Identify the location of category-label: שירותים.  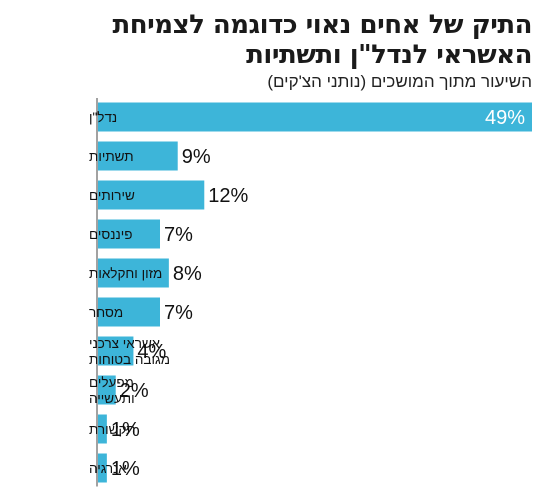
(112, 195).